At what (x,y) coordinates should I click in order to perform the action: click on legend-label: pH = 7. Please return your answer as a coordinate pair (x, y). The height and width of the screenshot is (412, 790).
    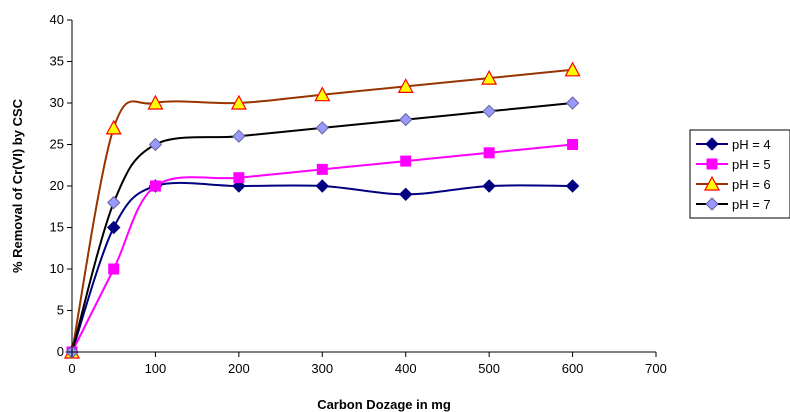
    Looking at the image, I should click on (751, 204).